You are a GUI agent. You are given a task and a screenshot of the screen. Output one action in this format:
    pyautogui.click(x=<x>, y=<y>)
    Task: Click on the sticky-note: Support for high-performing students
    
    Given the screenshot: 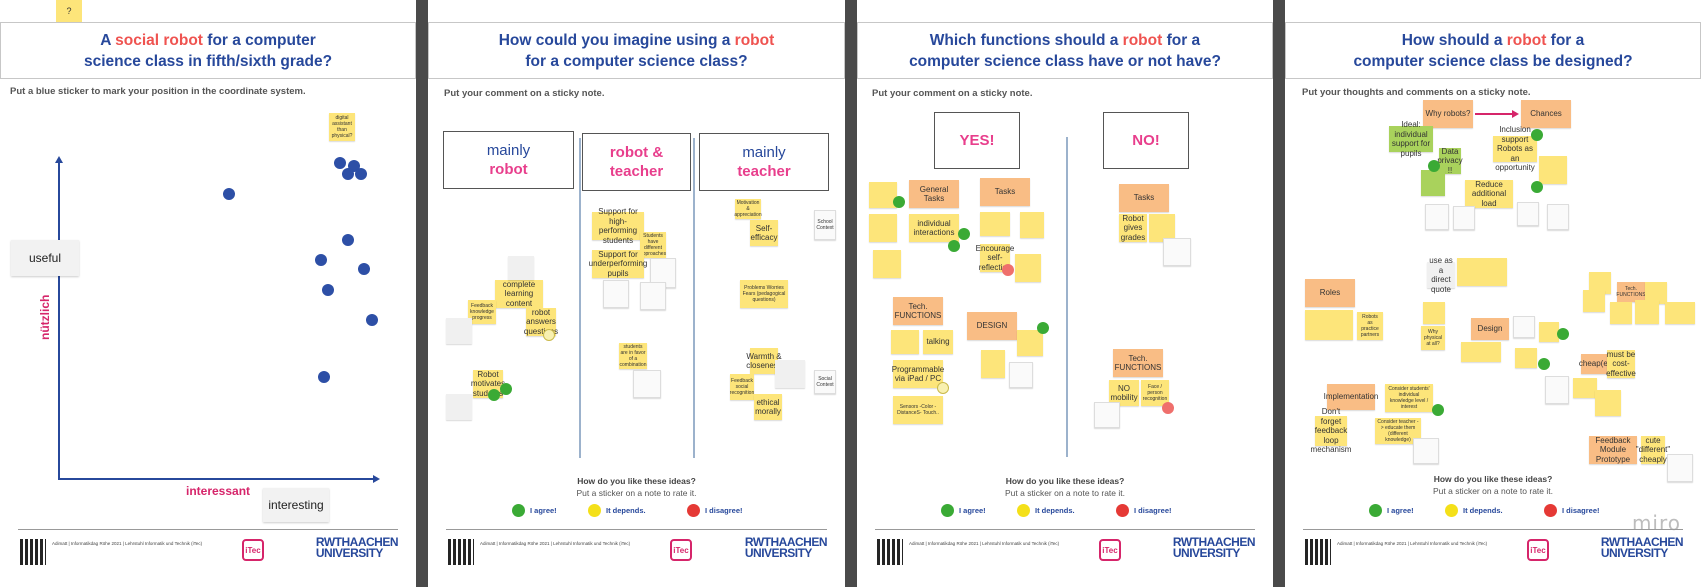 What is the action you would take?
    pyautogui.click(x=618, y=226)
    